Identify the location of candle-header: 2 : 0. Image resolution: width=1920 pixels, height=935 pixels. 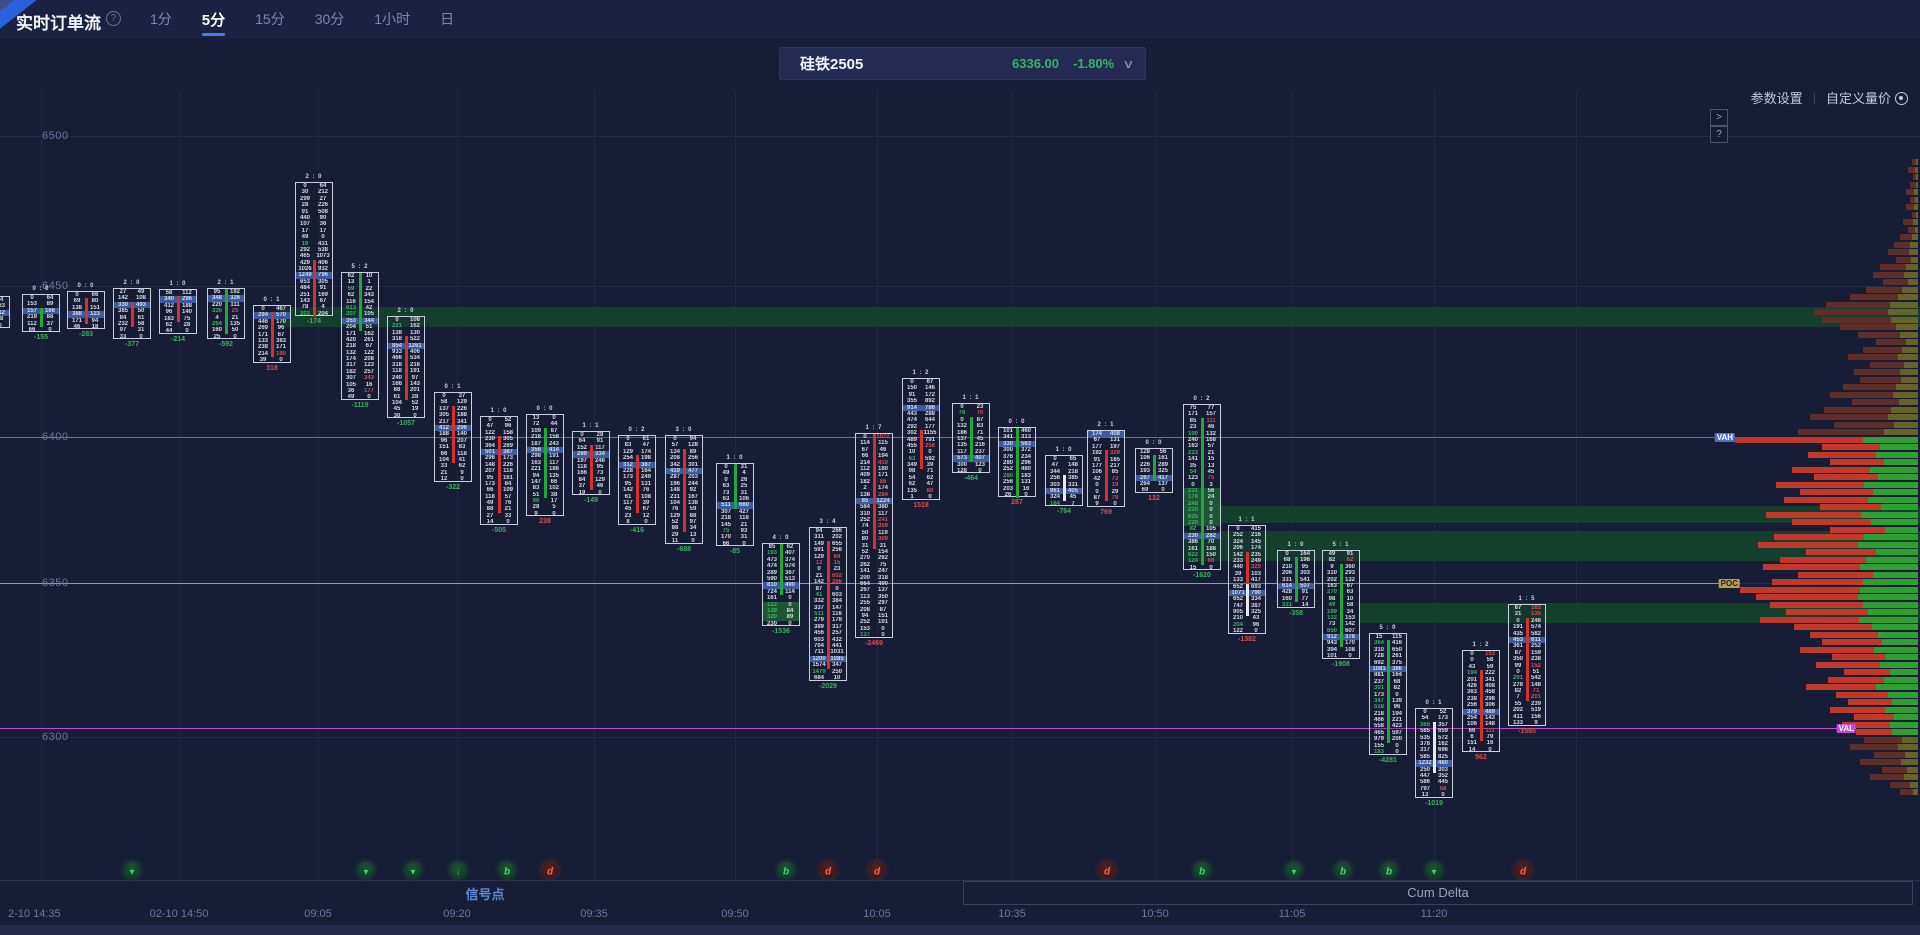
(132, 283).